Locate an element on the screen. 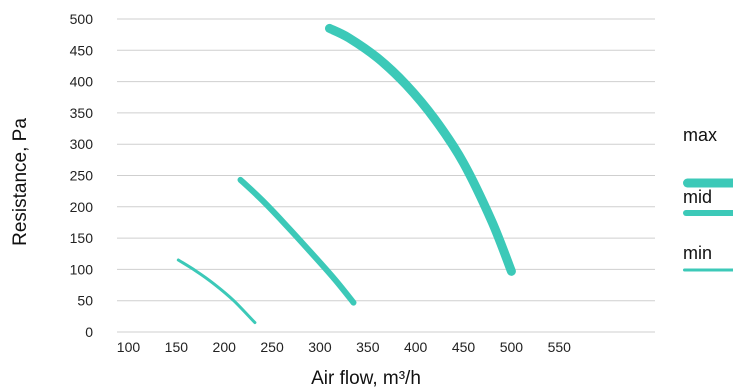 The height and width of the screenshot is (392, 733). x-tick-label-250: 250 is located at coordinates (272, 347).